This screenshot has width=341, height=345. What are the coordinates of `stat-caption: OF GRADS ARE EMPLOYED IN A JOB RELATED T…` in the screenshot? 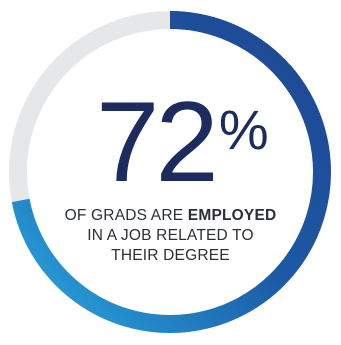 It's located at (170, 236).